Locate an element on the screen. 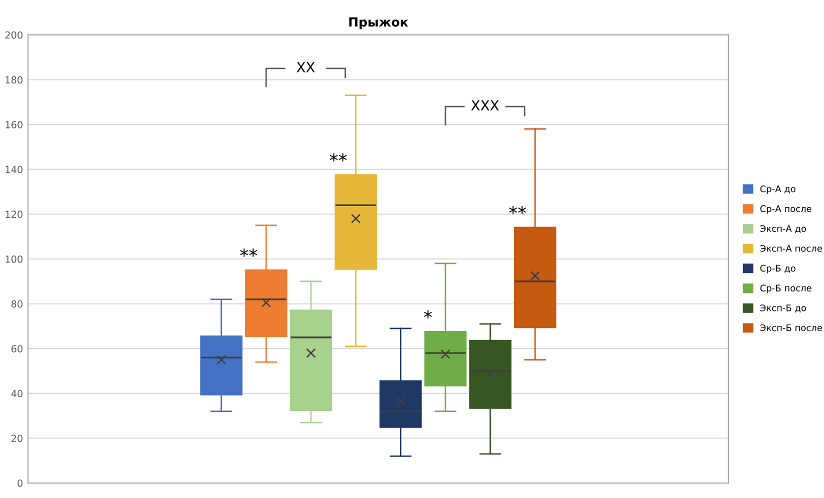  legend-label: Эксп-А до is located at coordinates (783, 229).